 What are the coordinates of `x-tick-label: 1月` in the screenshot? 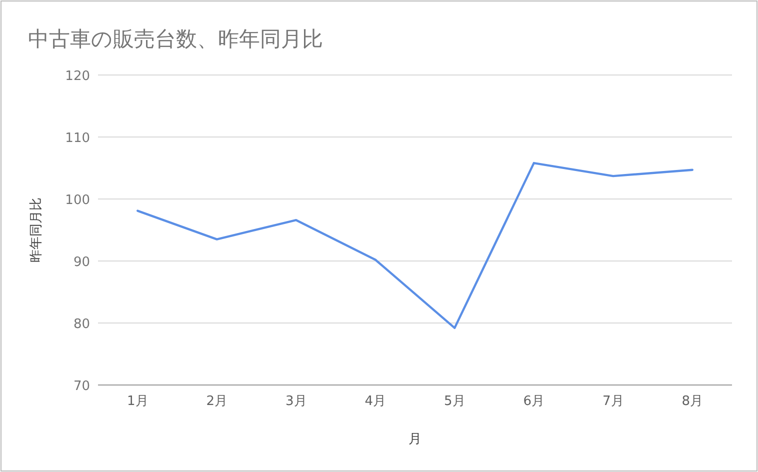 It's located at (137, 401).